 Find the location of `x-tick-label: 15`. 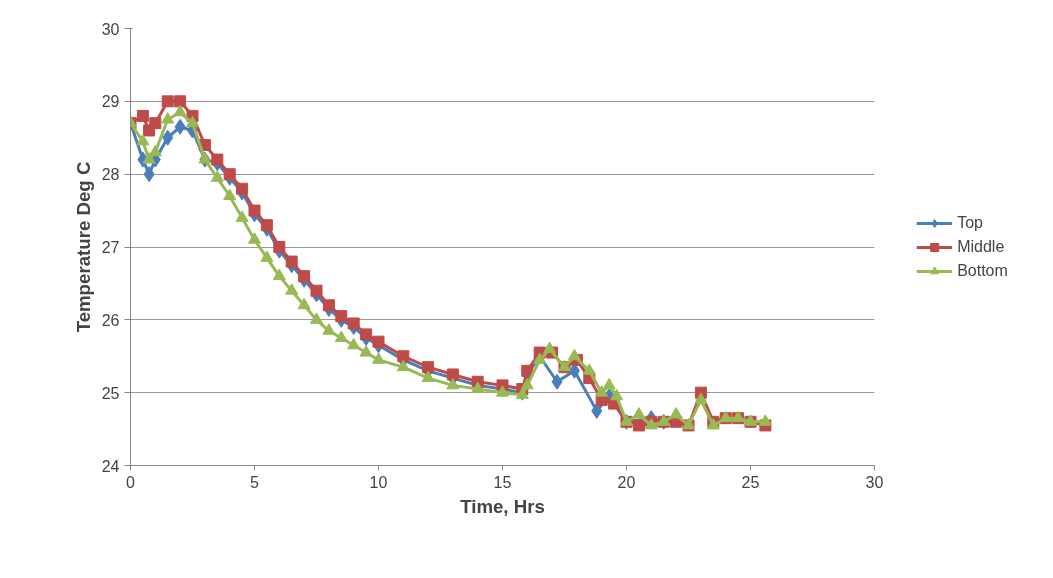

x-tick-label: 15 is located at coordinates (502, 482).